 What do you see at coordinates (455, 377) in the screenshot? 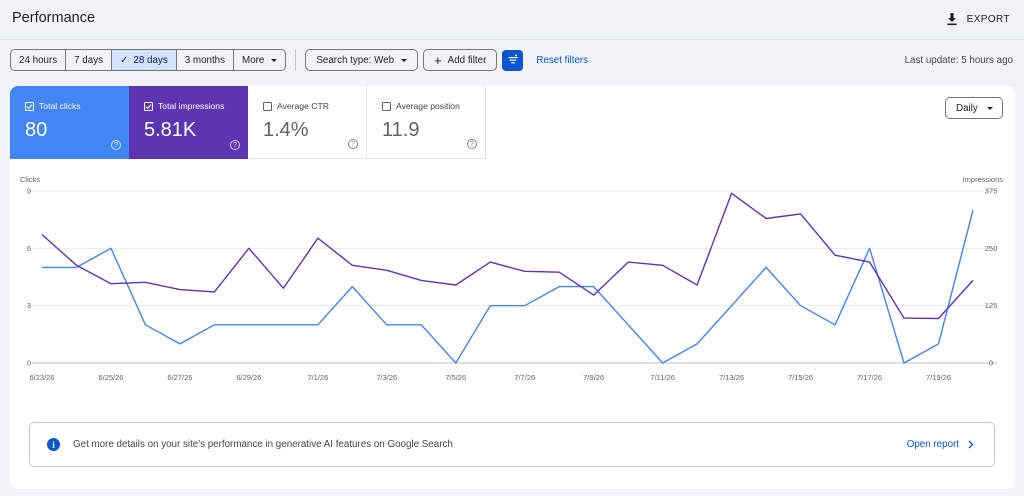
I see `x-tick-label: 7/5/26` at bounding box center [455, 377].